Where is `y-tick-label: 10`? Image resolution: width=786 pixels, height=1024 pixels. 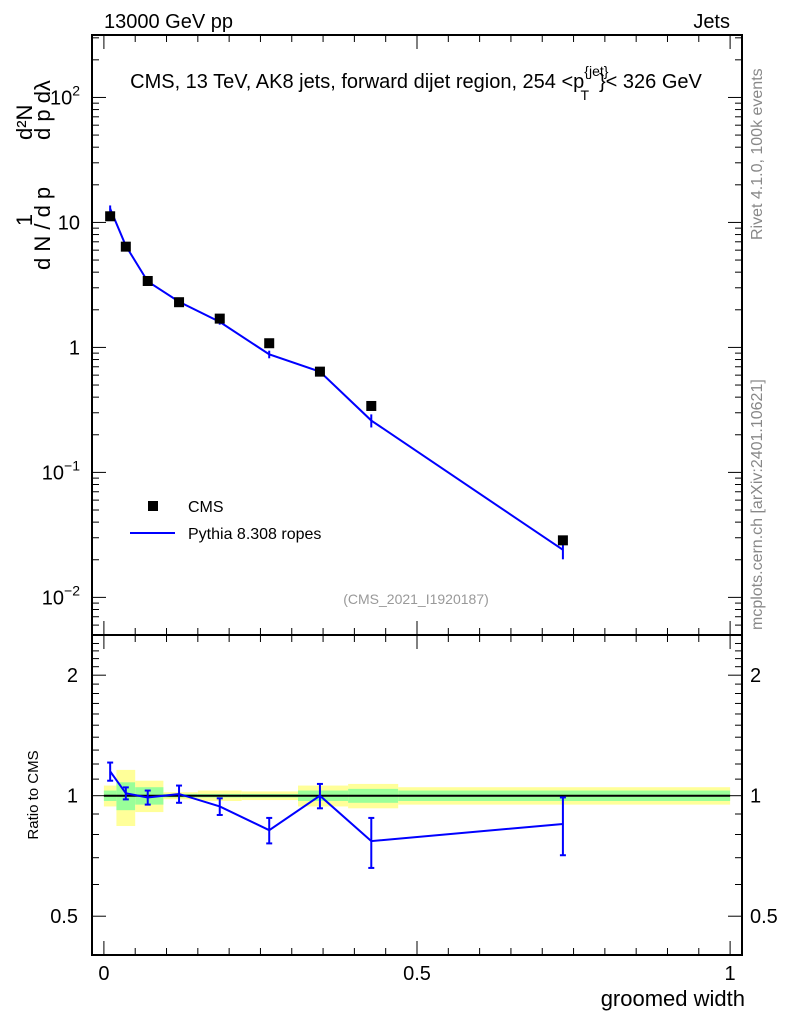
y-tick-label: 10 is located at coordinates (69, 223).